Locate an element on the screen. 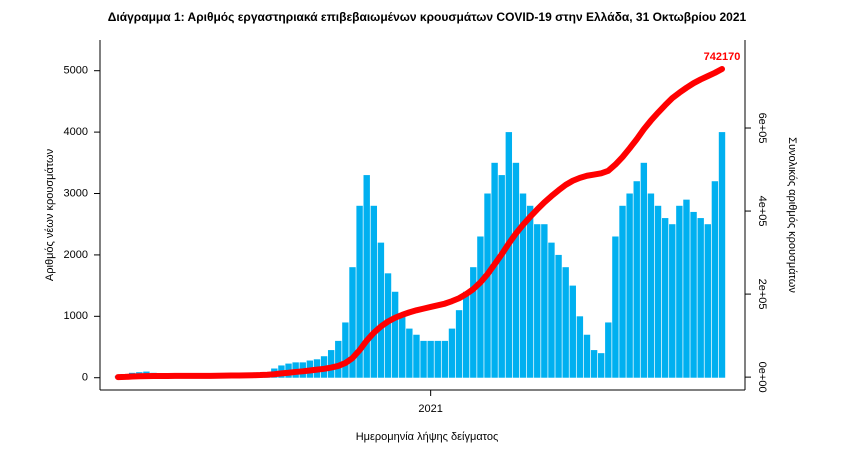 The width and height of the screenshot is (855, 449). x-tick-label: 2021 is located at coordinates (430, 409).